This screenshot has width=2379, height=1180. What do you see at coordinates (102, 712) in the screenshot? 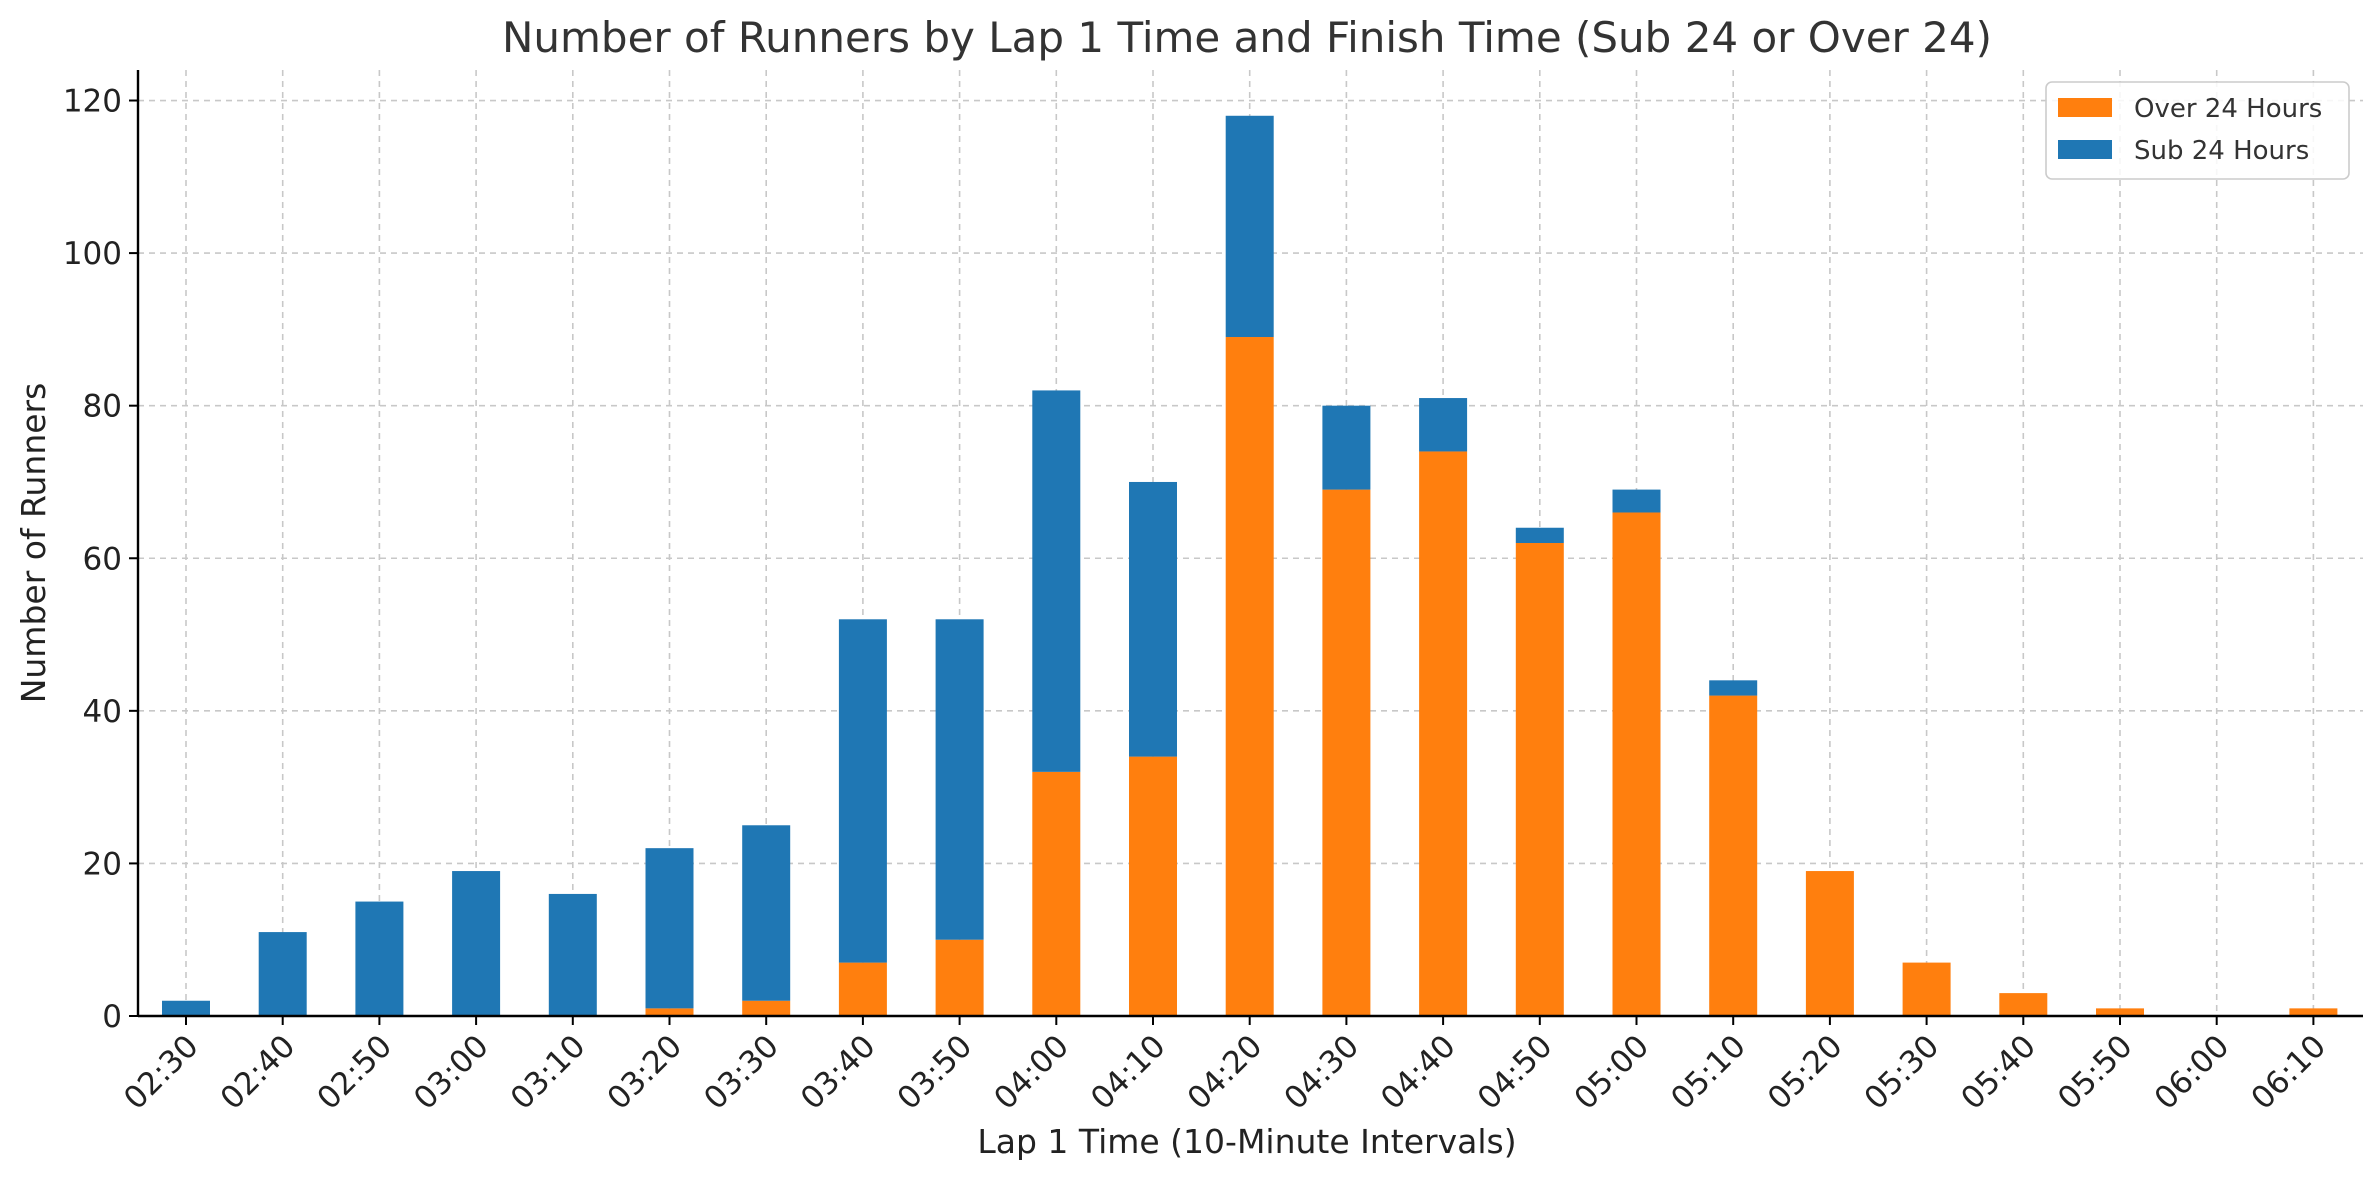
I see `y-tick-label: 40` at bounding box center [102, 712].